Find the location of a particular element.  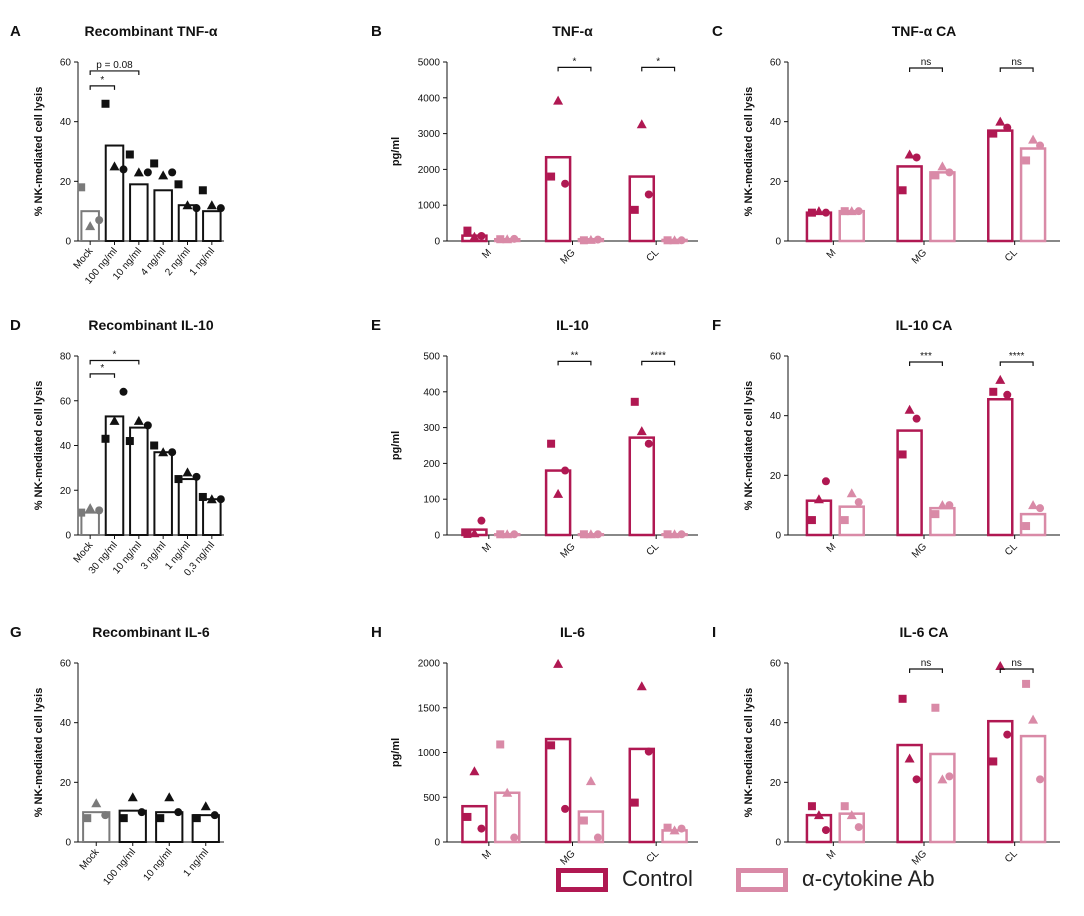

panel-b-x-tick-label: M is located at coordinates (487, 254).